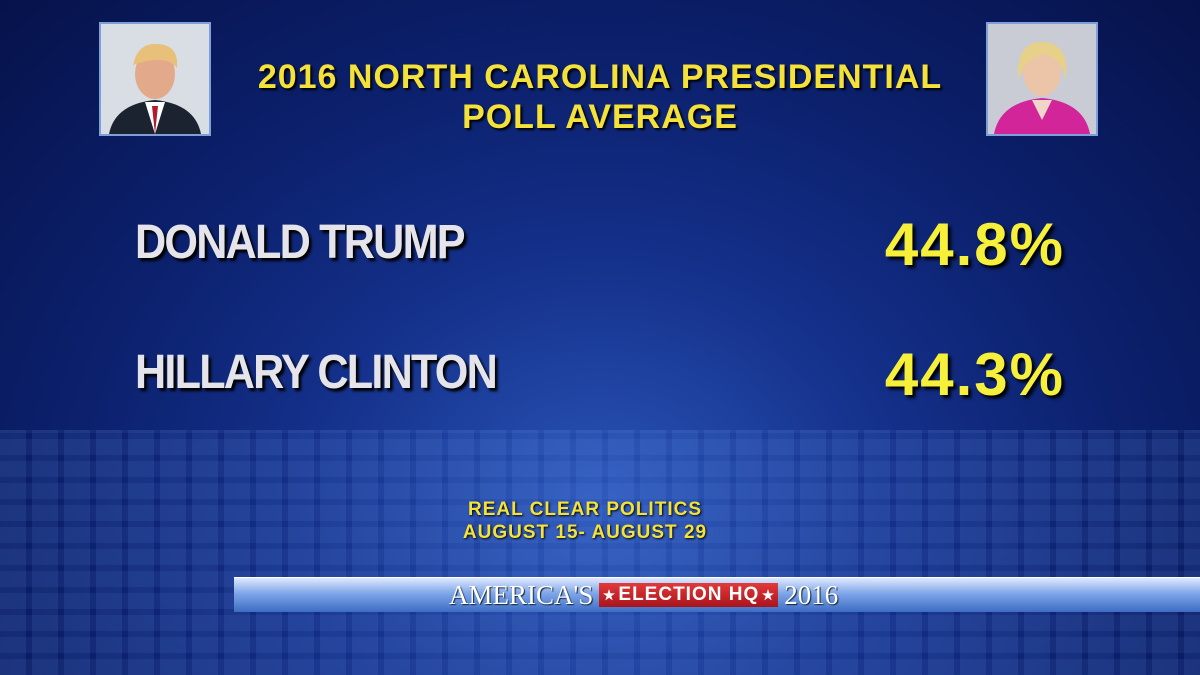 This screenshot has height=675, width=1200. What do you see at coordinates (300, 242) in the screenshot?
I see `candidate-name: DONALD TRUMP` at bounding box center [300, 242].